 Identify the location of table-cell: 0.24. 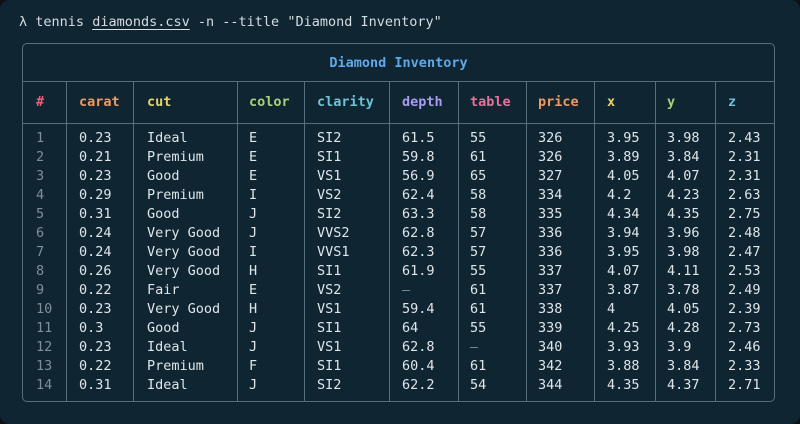
(95, 233).